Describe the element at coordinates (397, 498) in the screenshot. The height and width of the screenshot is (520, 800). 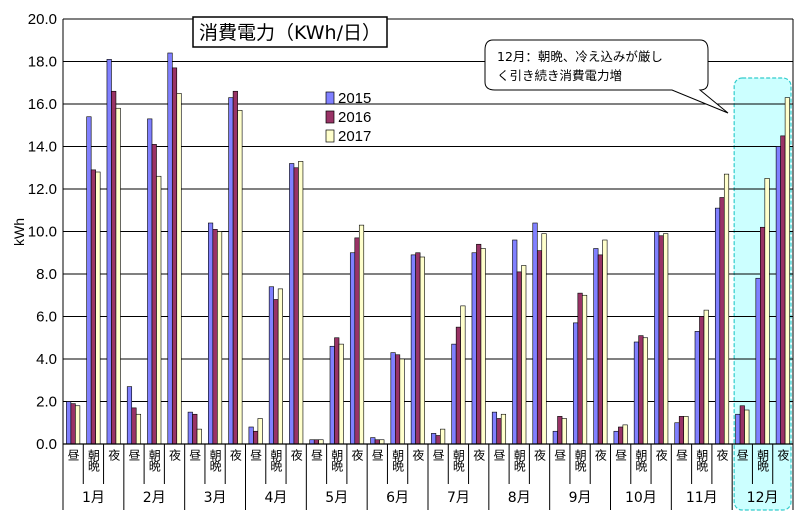
I see `month-label: 6月` at that location.